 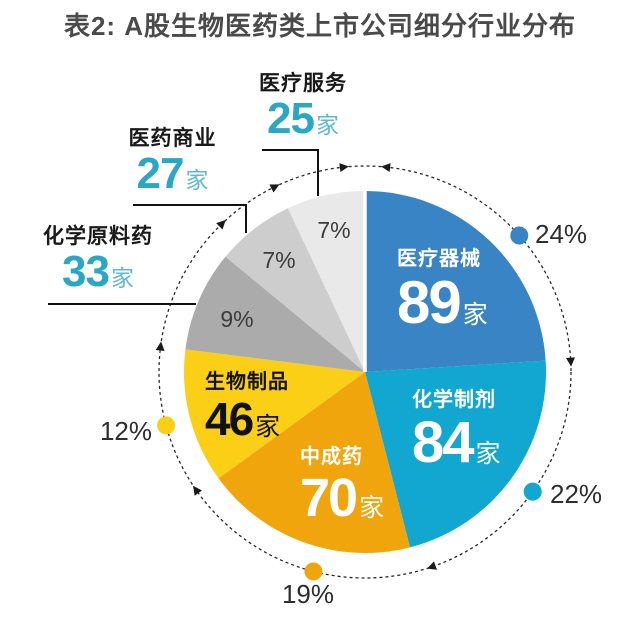 I want to click on callout-count: 27, so click(x=160, y=174).